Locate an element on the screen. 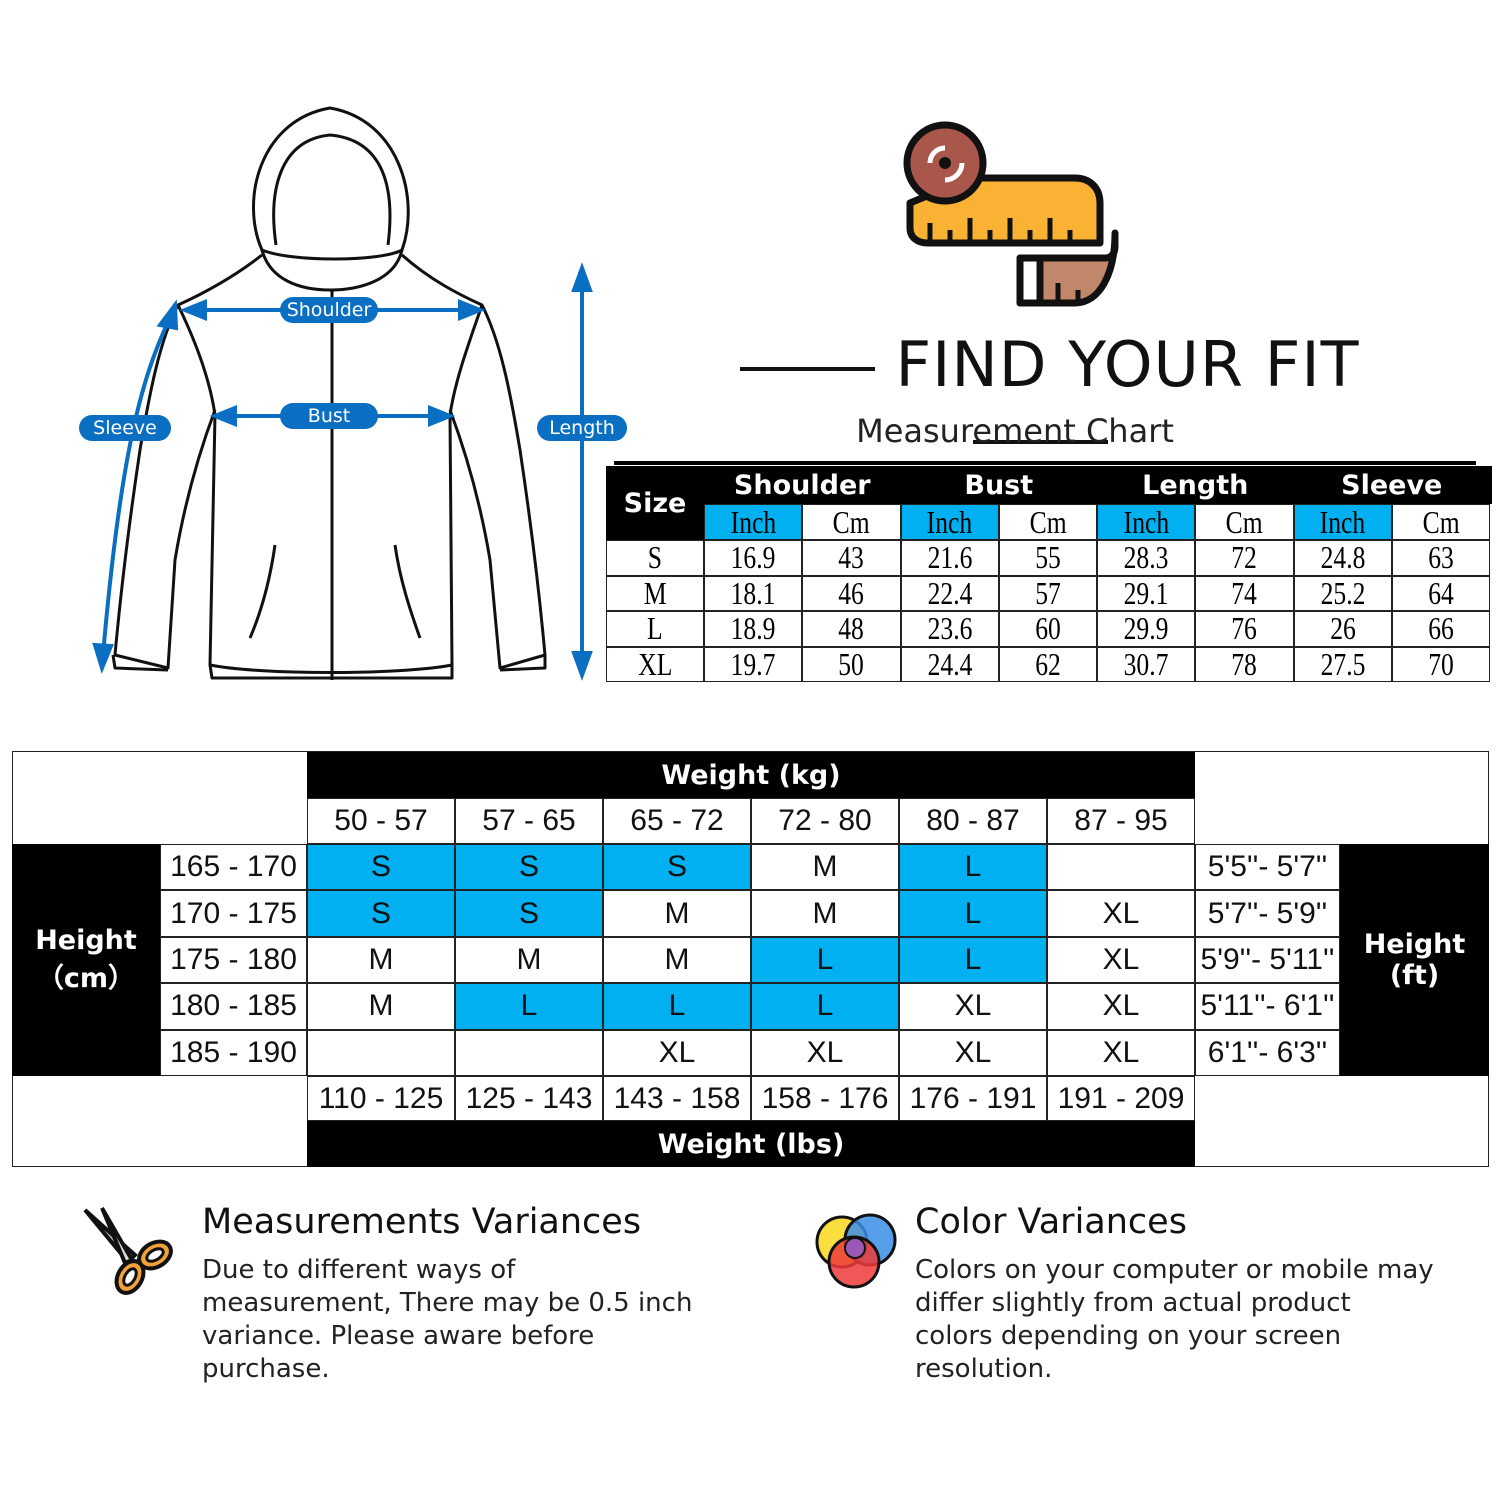 The width and height of the screenshot is (1500, 1500). kg-range: 80 - 87 is located at coordinates (973, 821).